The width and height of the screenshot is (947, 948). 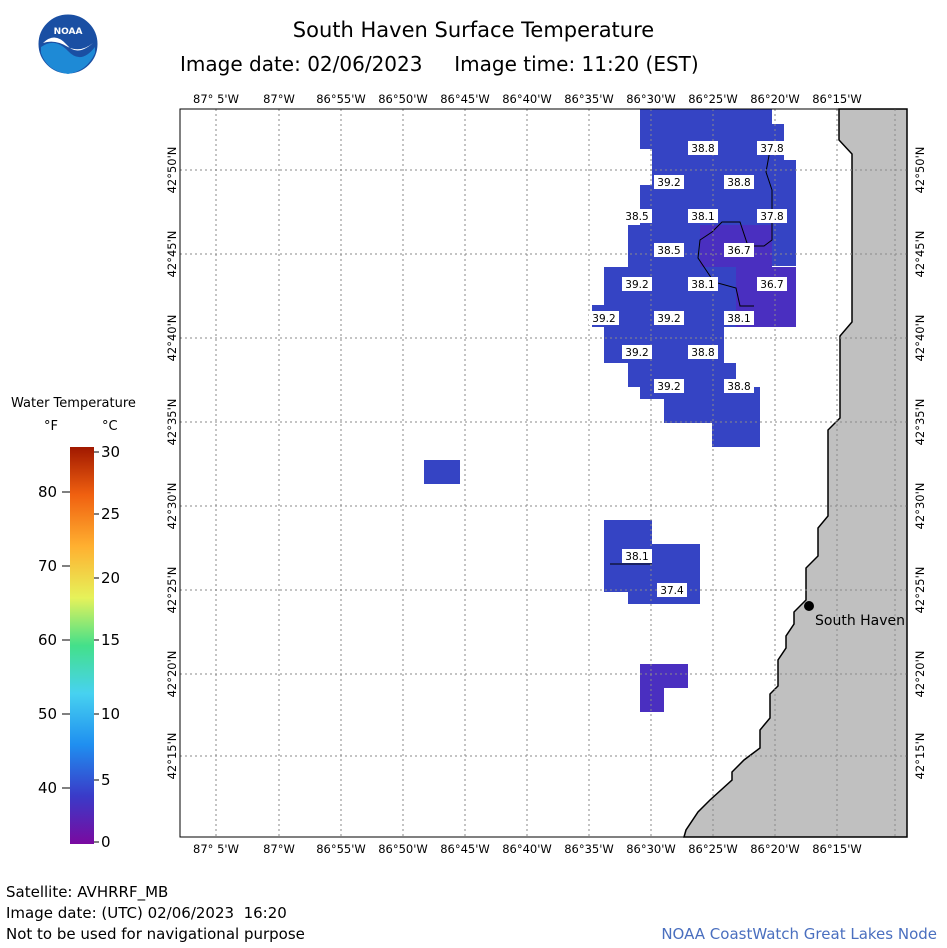 What do you see at coordinates (110, 426) in the screenshot?
I see `legend-unit-c: °C` at bounding box center [110, 426].